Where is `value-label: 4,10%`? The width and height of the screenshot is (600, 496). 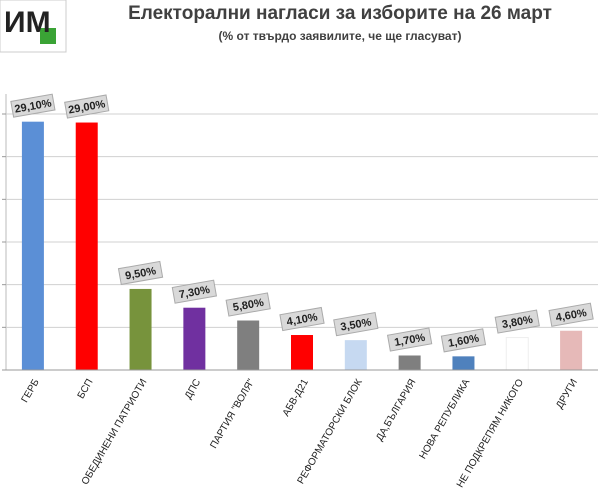
value-label: 4,10% is located at coordinates (302, 319).